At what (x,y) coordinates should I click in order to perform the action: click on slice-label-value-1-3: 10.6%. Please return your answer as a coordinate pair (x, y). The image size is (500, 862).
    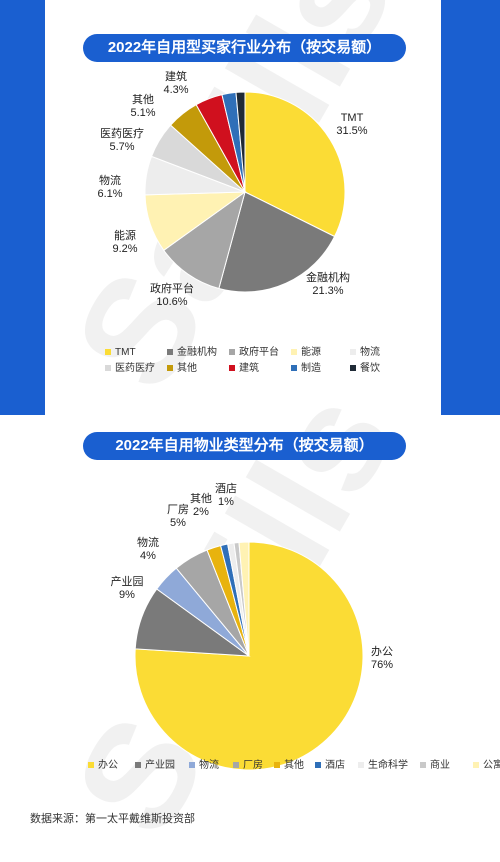
    Looking at the image, I should click on (171, 302).